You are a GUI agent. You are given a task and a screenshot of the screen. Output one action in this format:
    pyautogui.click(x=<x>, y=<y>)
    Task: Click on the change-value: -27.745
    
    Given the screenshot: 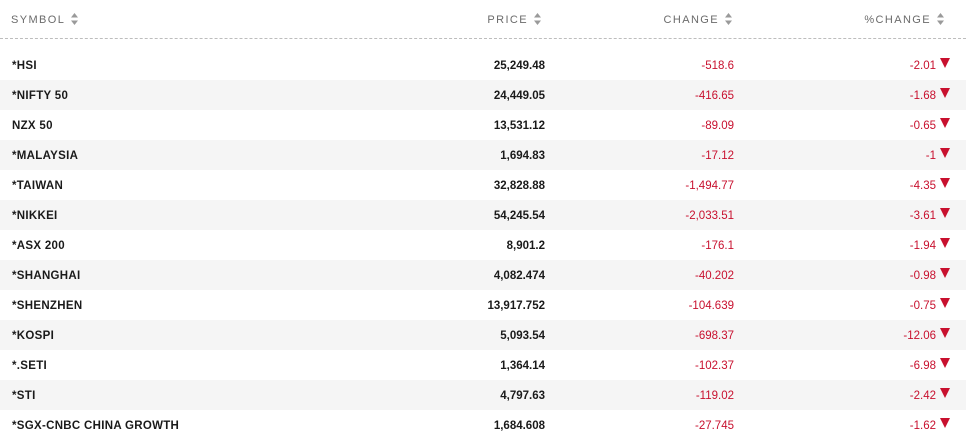 What is the action you would take?
    pyautogui.click(x=714, y=426)
    